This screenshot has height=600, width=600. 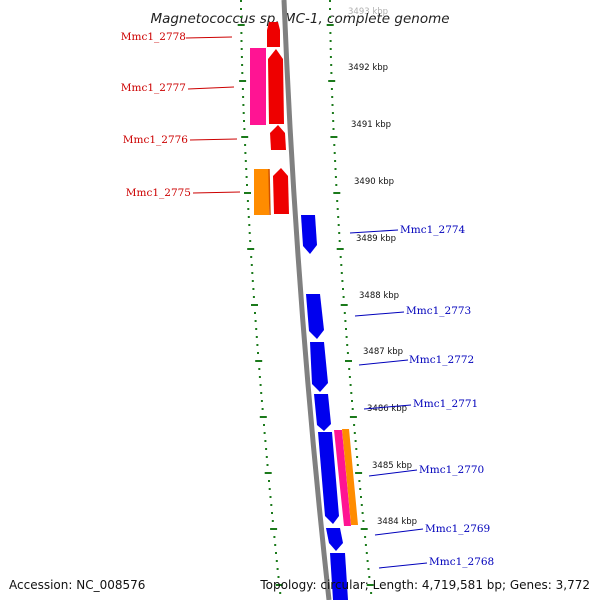 What do you see at coordinates (392, 466) in the screenshot?
I see `scale-label: 3485 kbp` at bounding box center [392, 466].